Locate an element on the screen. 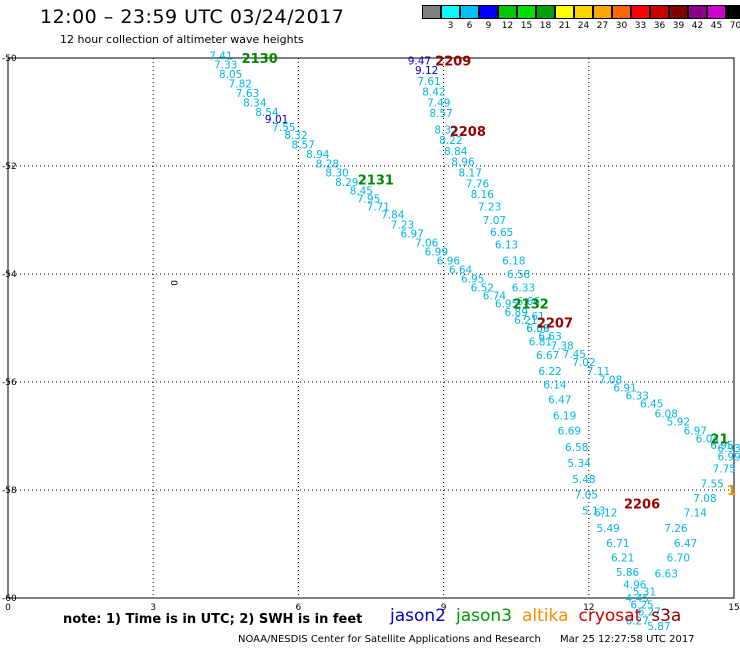 Image resolution: width=740 pixels, height=650 pixels. y-tick-label: -50 is located at coordinates (9, 59).